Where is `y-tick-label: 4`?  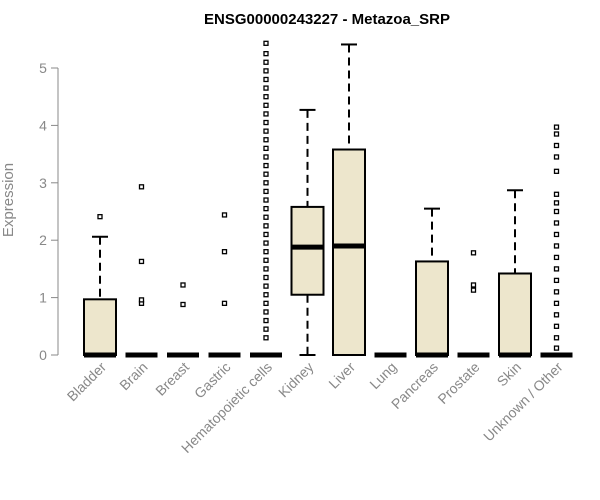
y-tick-label: 4 is located at coordinates (43, 125).